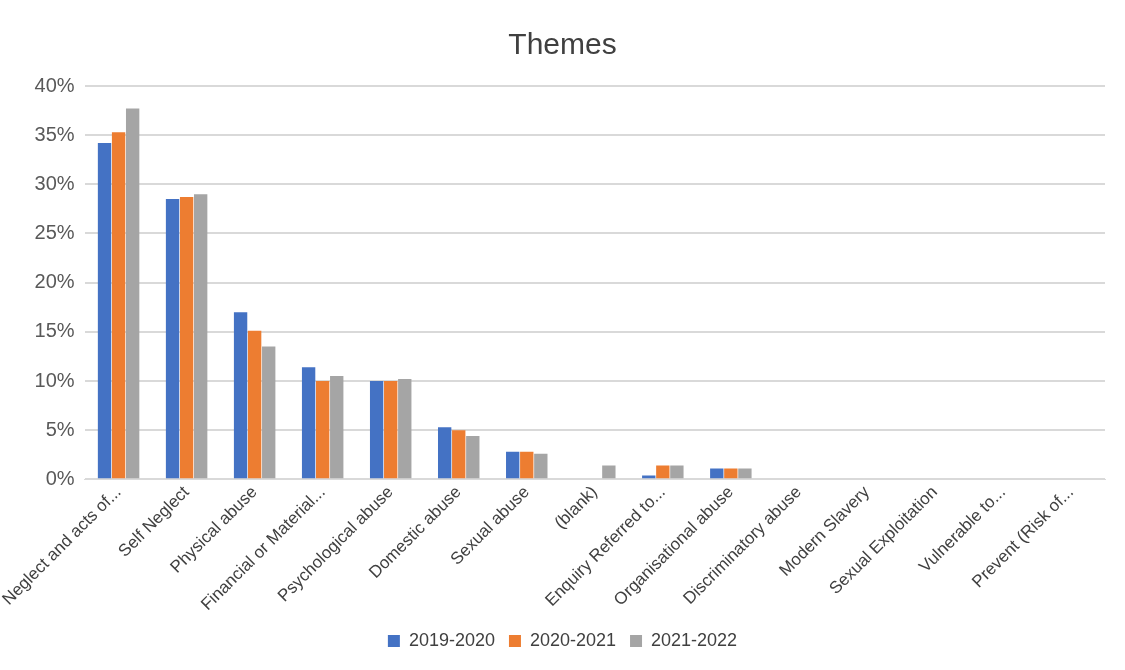 This screenshot has width=1125, height=670. Describe the element at coordinates (54, 232) in the screenshot. I see `y-tick-label: 25%` at that location.